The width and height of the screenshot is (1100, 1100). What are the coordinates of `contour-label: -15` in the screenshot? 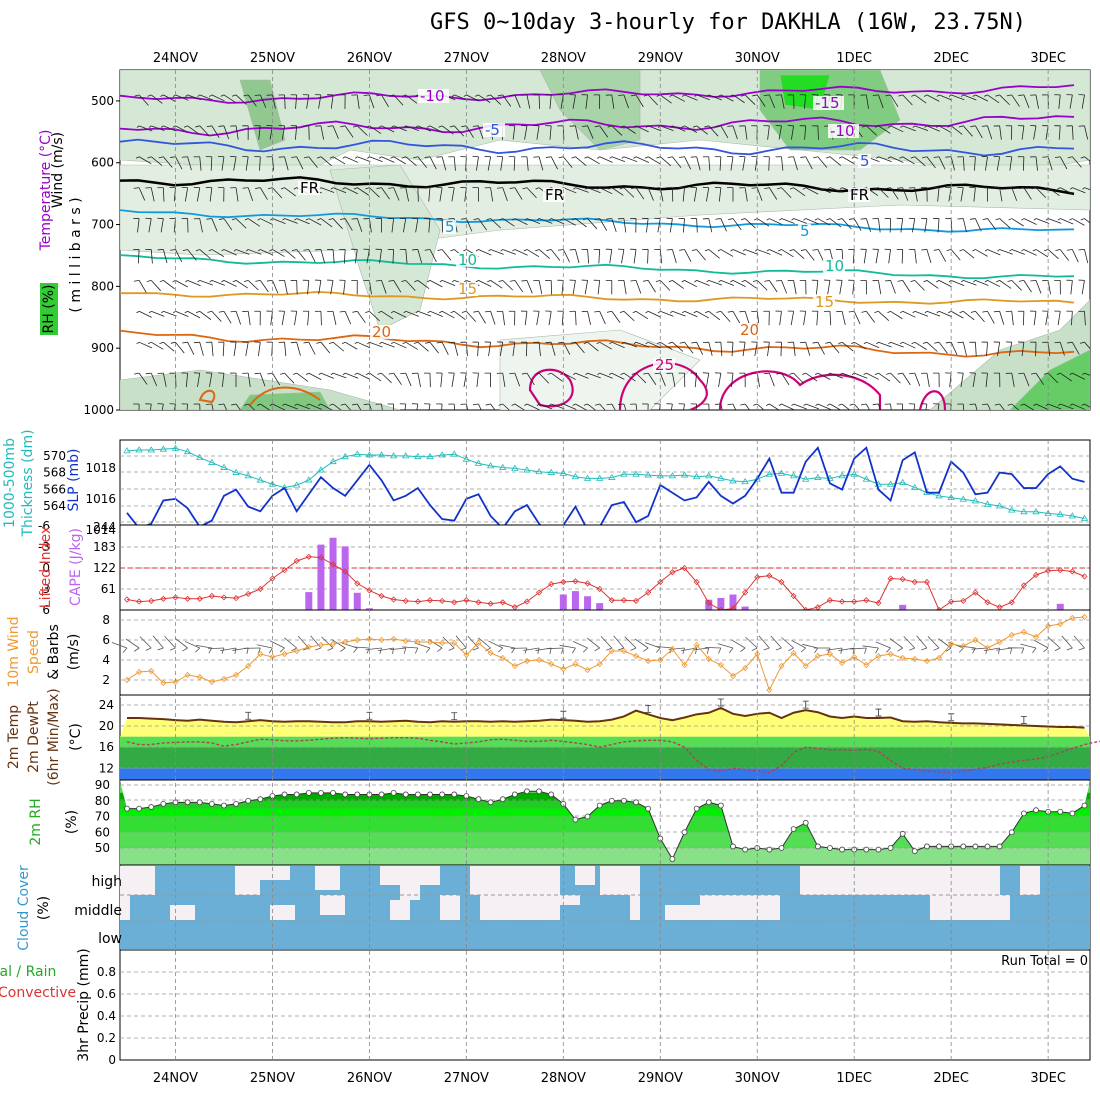 It's located at (827, 103).